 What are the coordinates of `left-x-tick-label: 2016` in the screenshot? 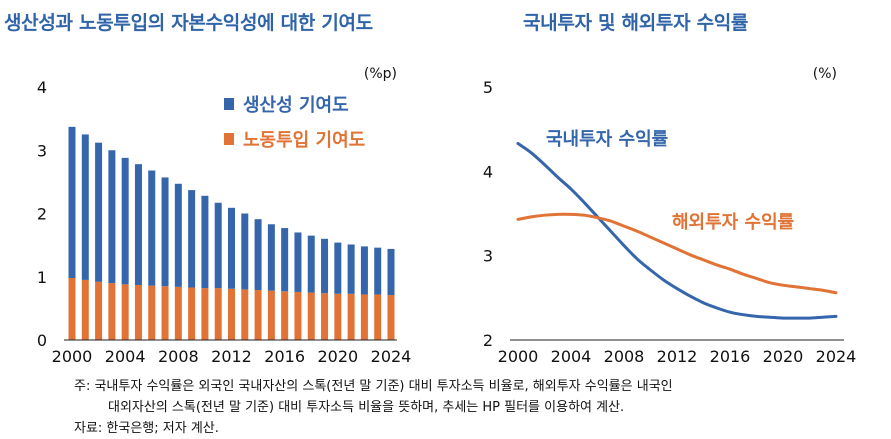 It's located at (284, 356).